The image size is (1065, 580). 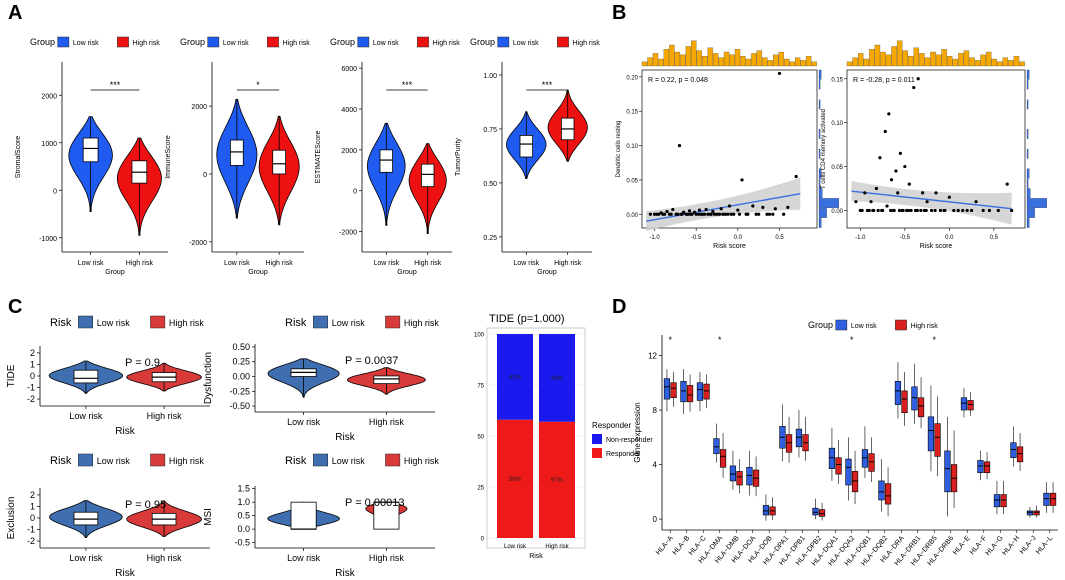 What do you see at coordinates (819, 183) in the screenshot?
I see `b-plot-0-right-hist-bar` at bounding box center [819, 183].